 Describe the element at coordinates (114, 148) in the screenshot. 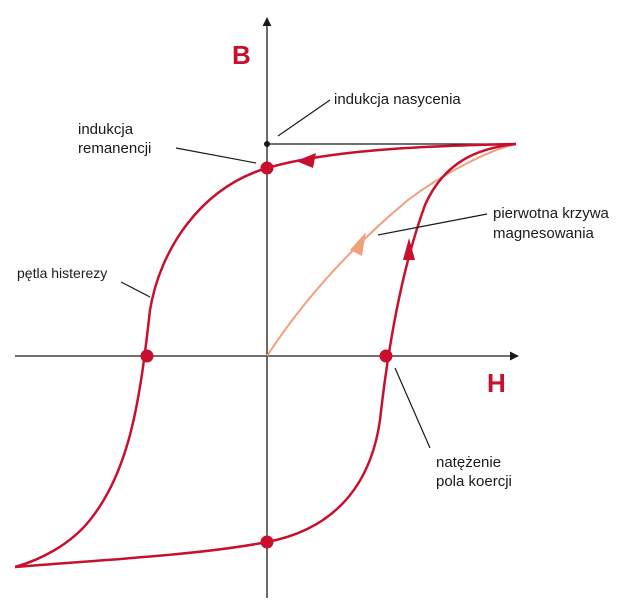

I see `remanence-label-line2: remanencji` at that location.